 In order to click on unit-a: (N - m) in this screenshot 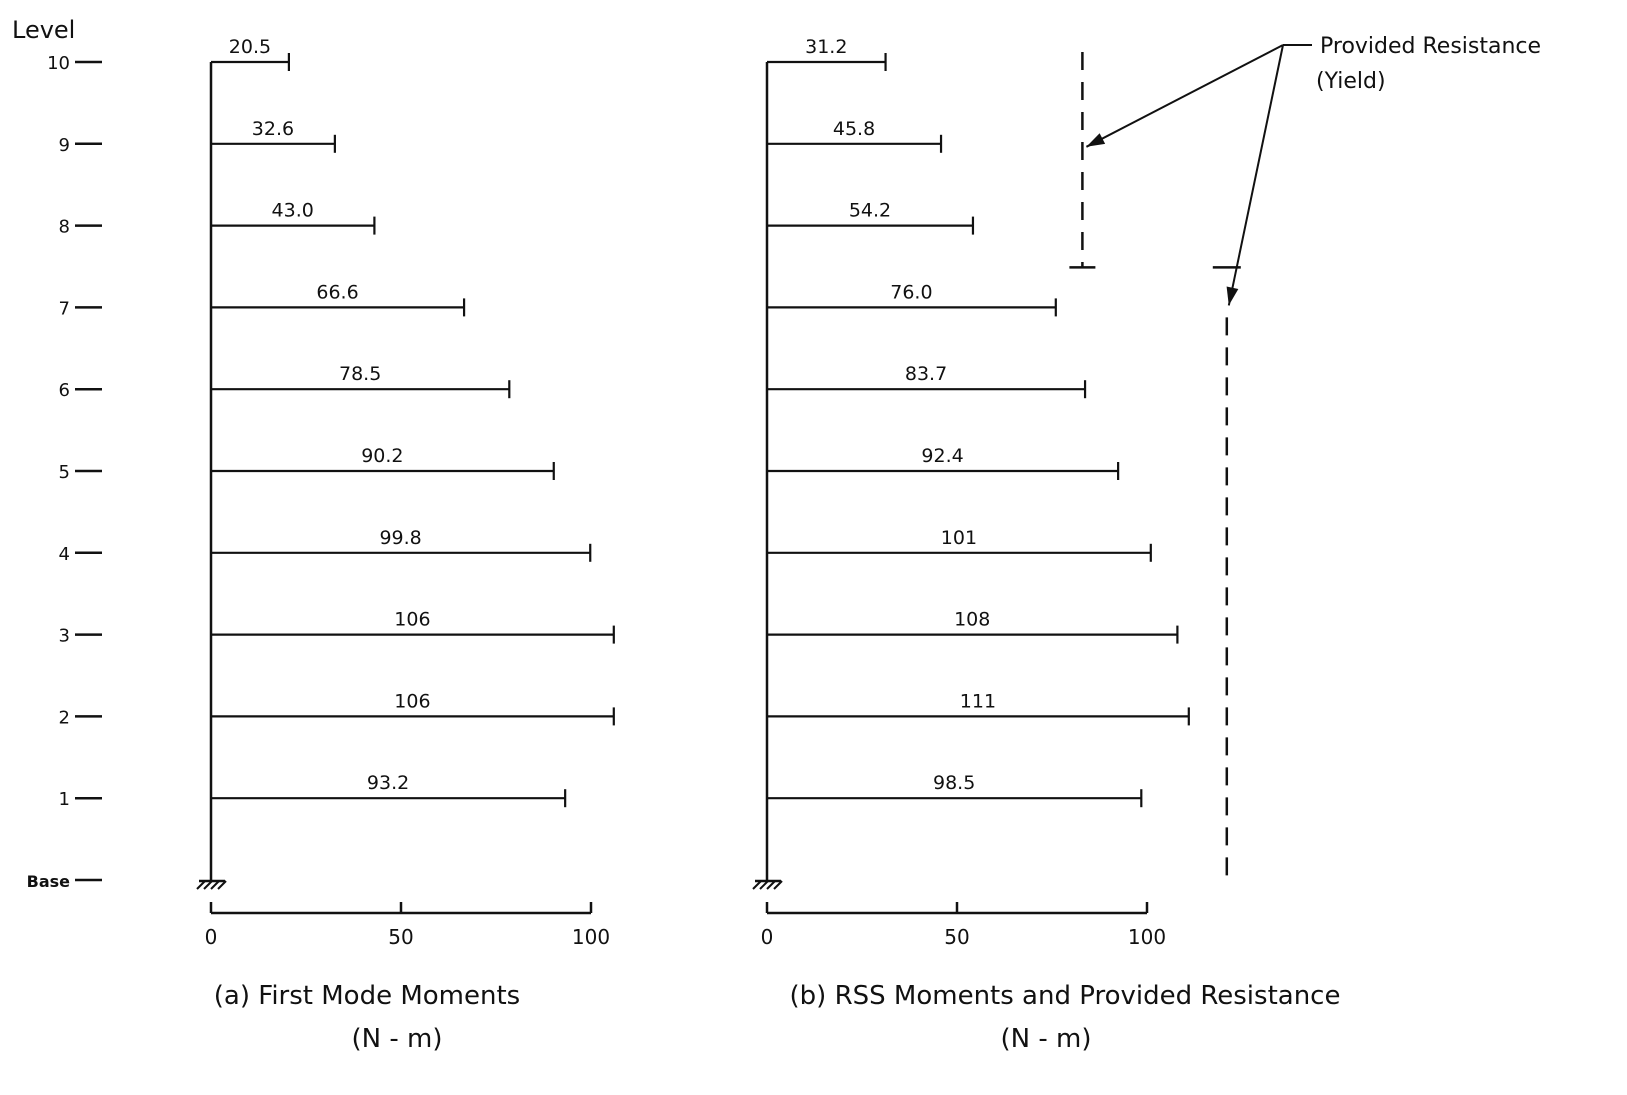, I will do `click(397, 1039)`.